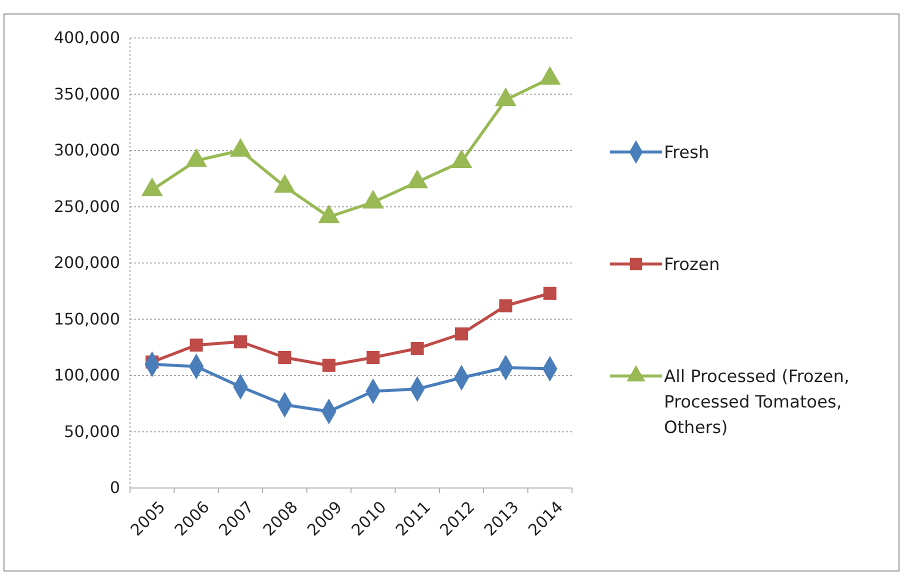  I want to click on y-tick-label: 200,000, so click(87, 262).